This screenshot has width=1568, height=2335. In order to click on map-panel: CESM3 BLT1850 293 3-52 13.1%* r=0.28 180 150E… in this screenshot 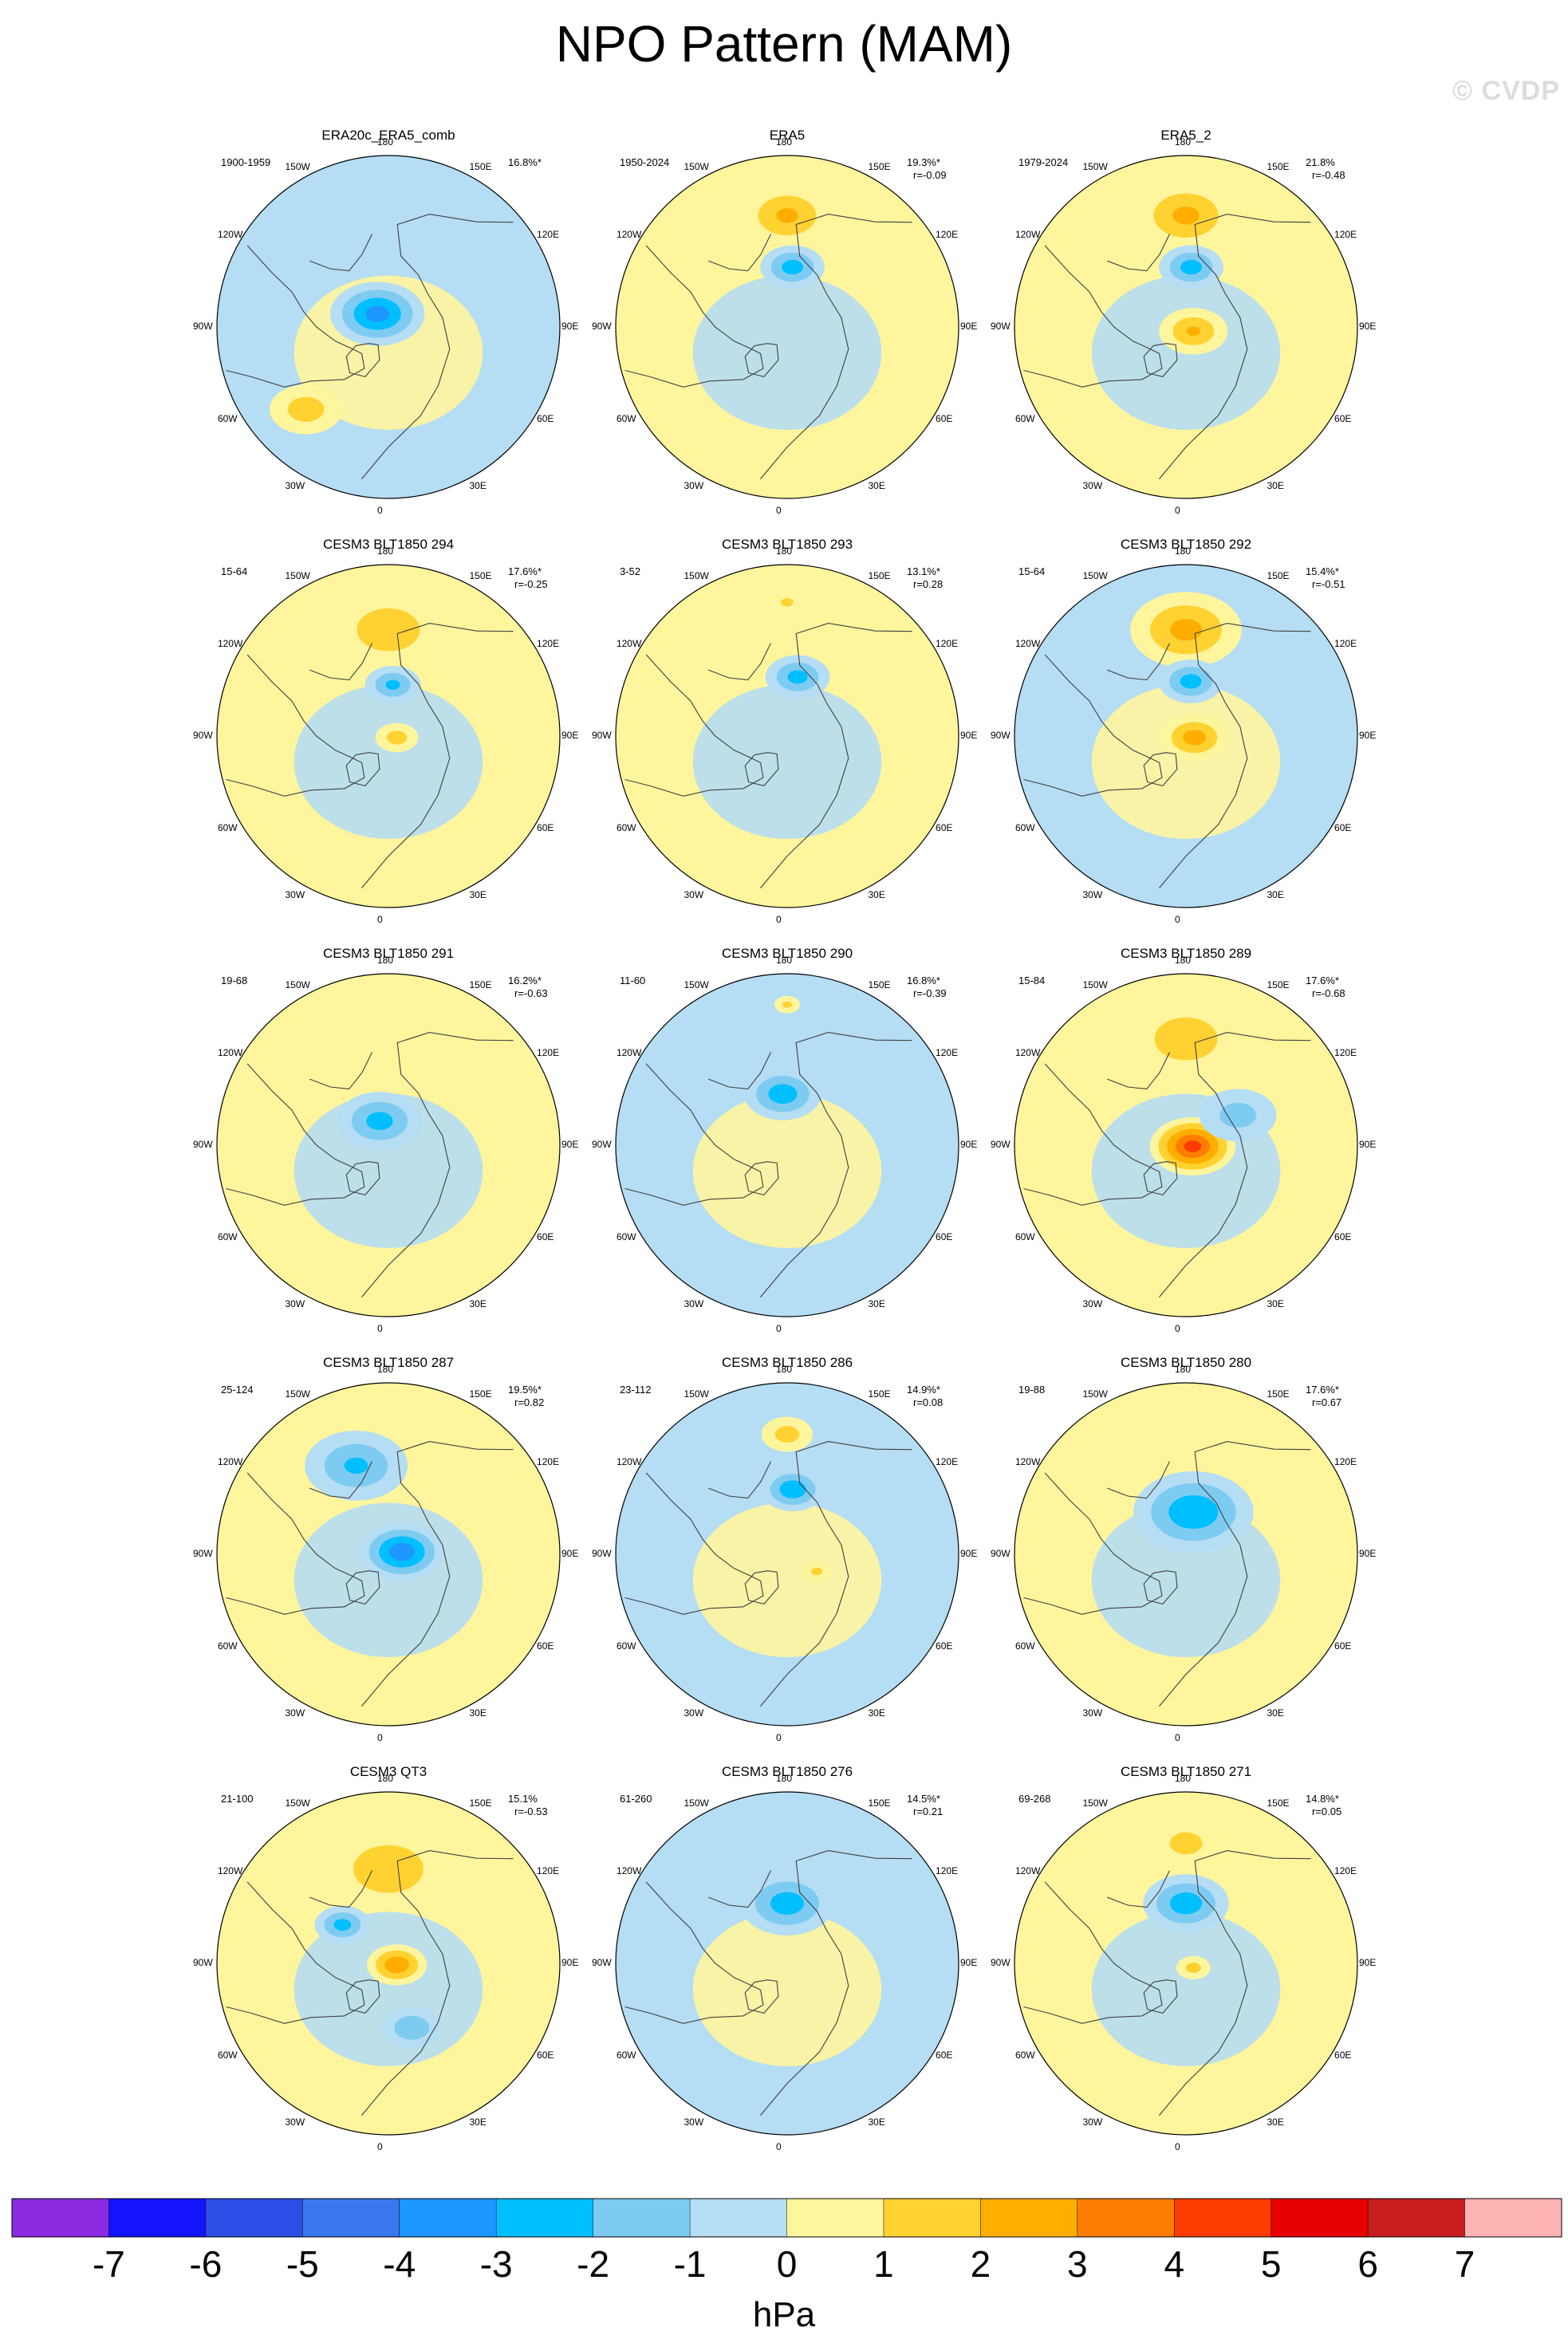, I will do `click(852, 736)`.